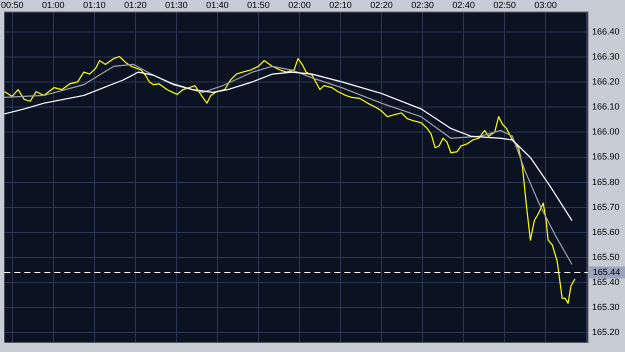 Image resolution: width=625 pixels, height=352 pixels. What do you see at coordinates (606, 131) in the screenshot?
I see `y-tick-label: 166.00` at bounding box center [606, 131].